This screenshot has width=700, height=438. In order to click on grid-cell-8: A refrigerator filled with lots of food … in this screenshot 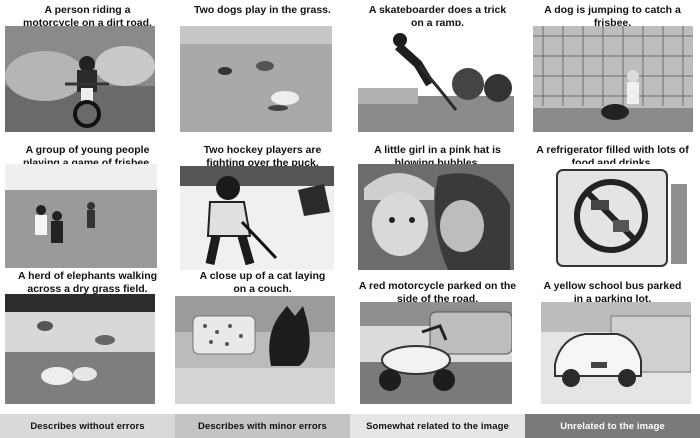, I will do `click(612, 209)`.